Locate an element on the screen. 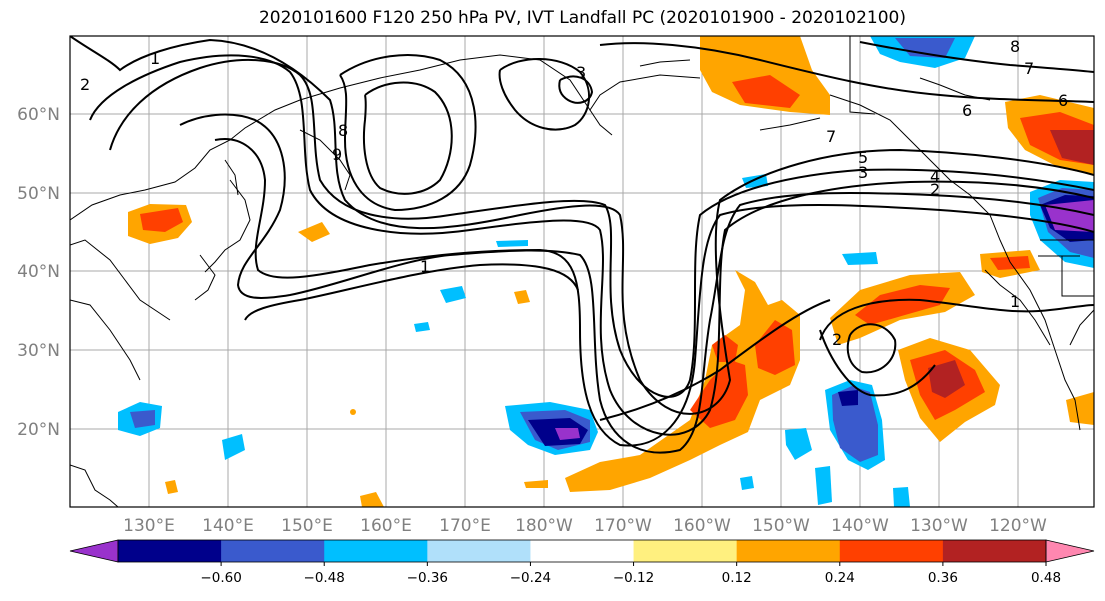 This screenshot has width=1105, height=601. contour-label: 5 is located at coordinates (863, 157).